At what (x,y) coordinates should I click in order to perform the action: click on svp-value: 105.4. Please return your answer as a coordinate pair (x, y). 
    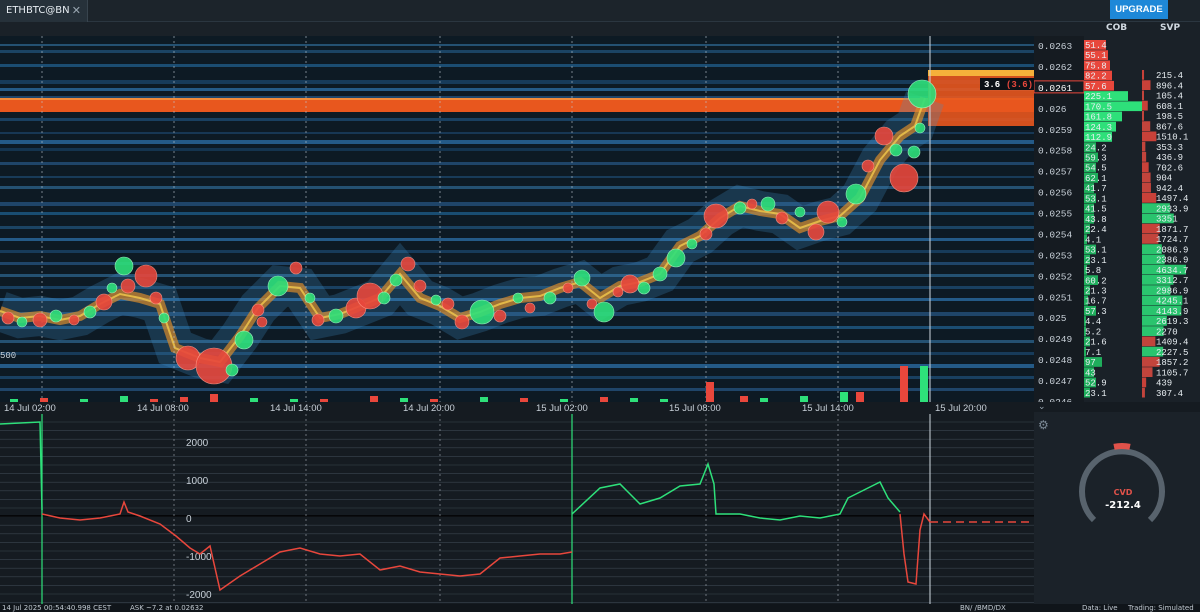
    Looking at the image, I should click on (1169, 97).